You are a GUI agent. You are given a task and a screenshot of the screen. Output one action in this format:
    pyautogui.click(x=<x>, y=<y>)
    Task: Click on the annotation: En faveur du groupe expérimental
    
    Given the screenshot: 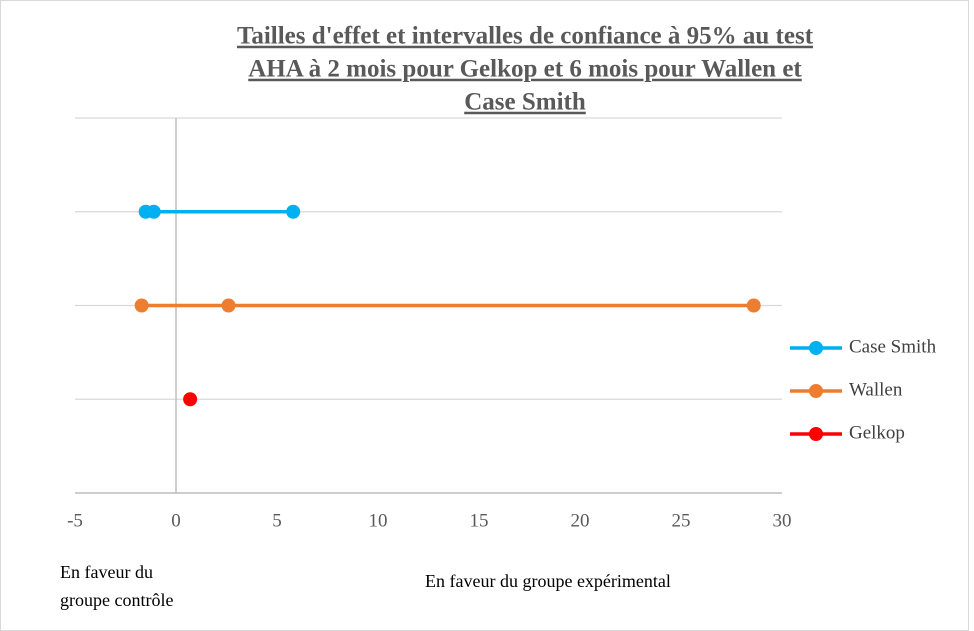 What is the action you would take?
    pyautogui.click(x=548, y=581)
    